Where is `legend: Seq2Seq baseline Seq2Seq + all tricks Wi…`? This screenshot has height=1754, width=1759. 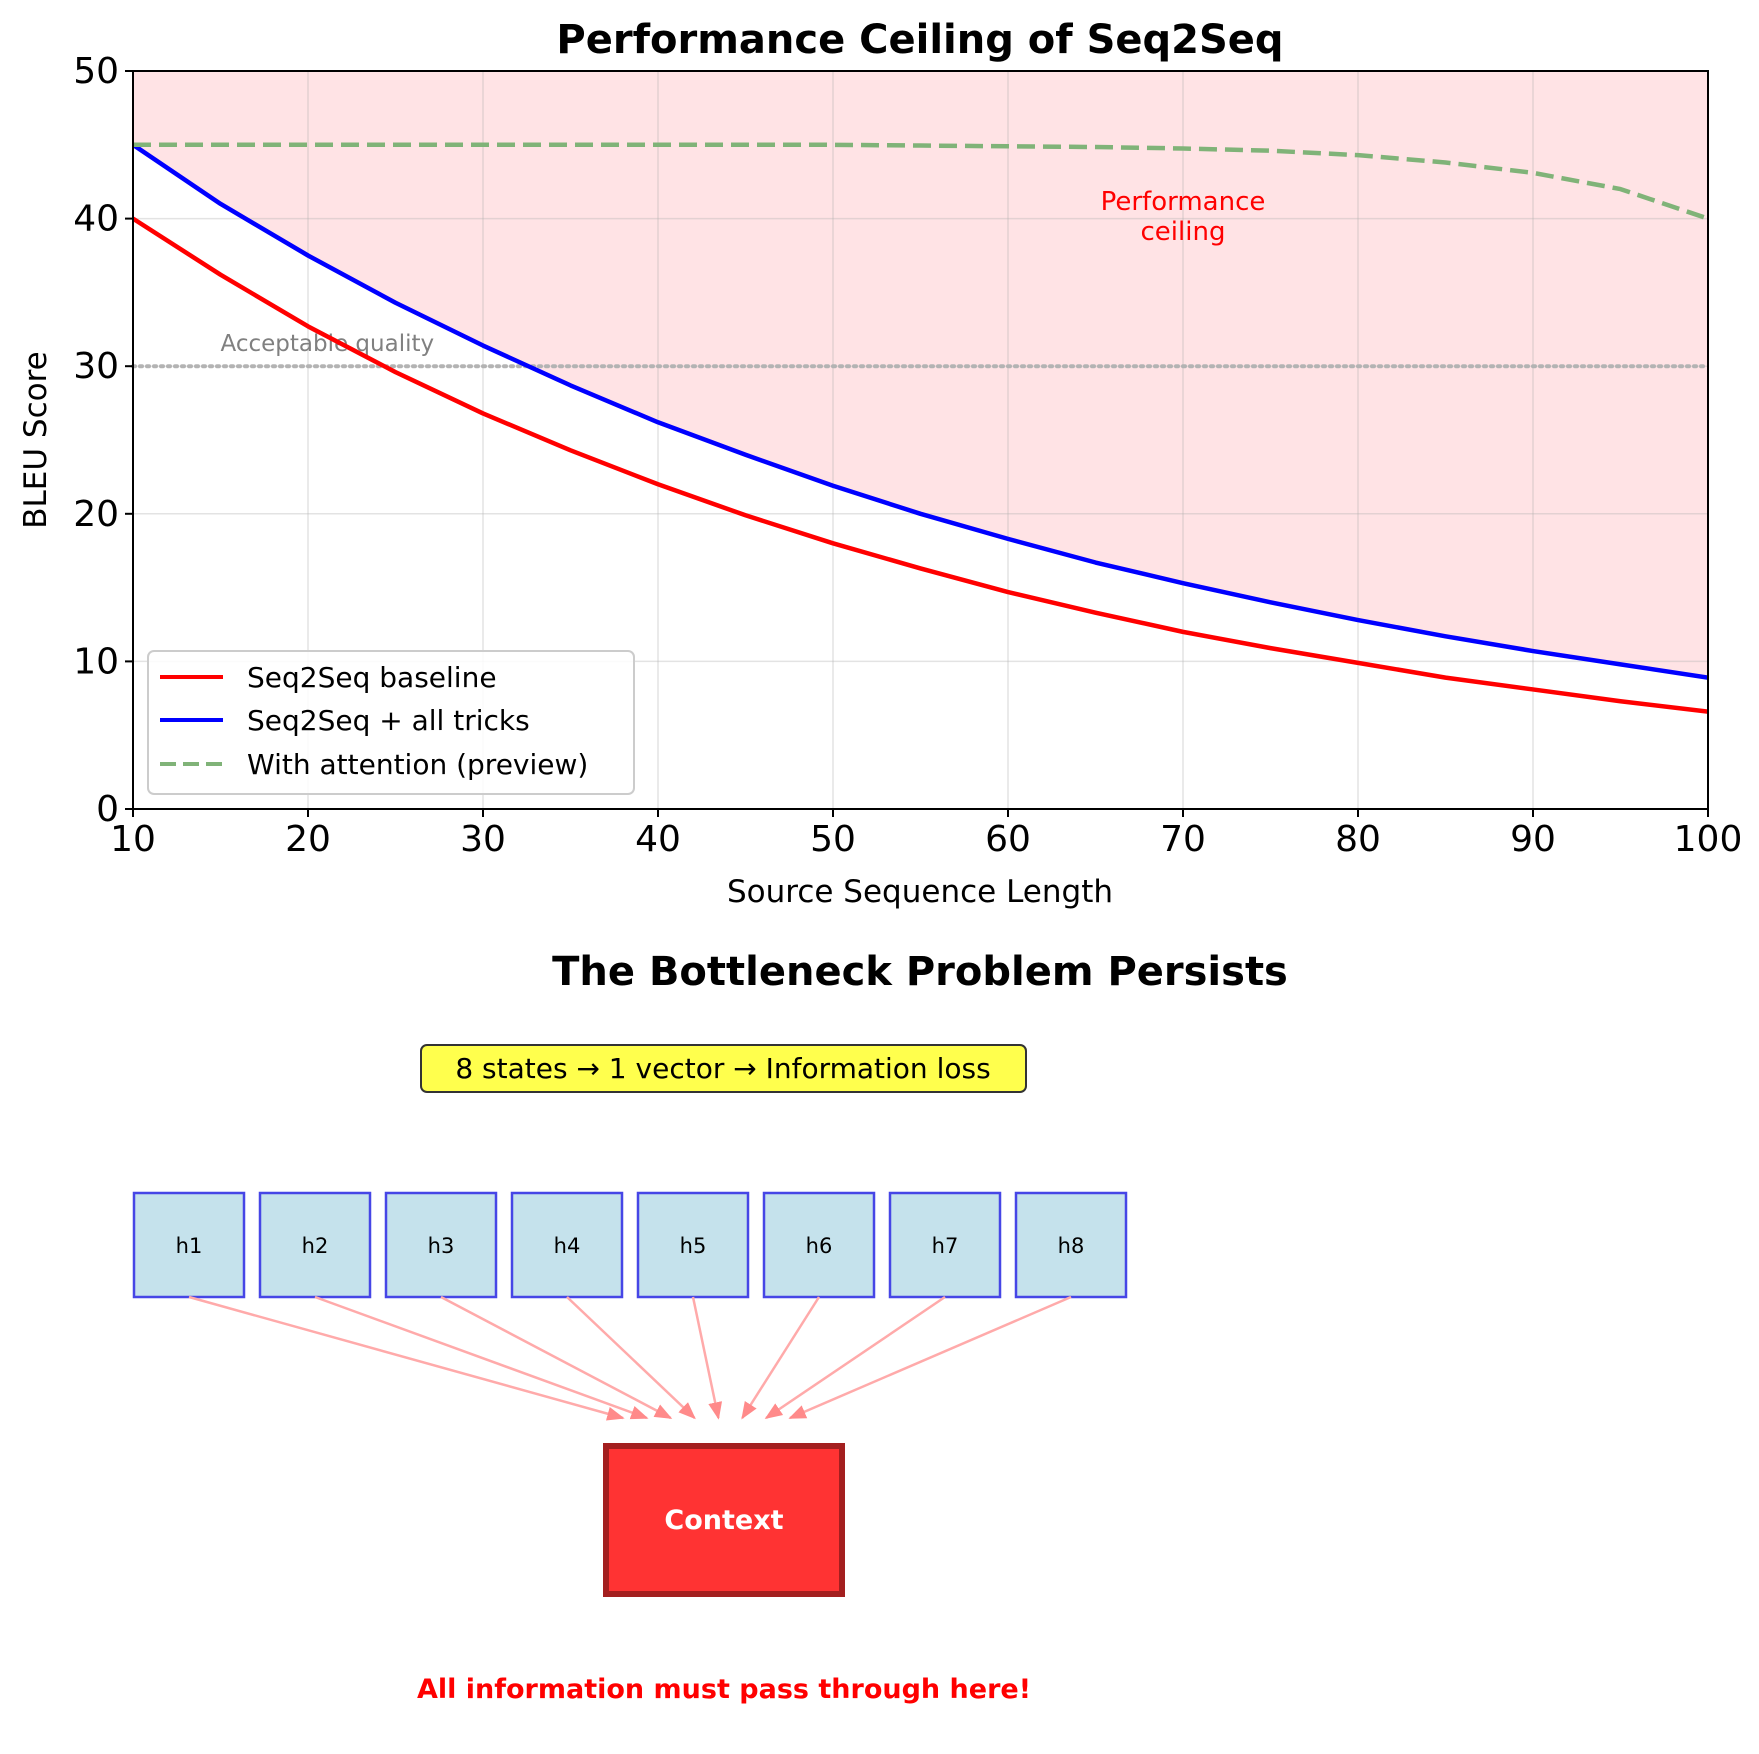
legend: Seq2Seq baseline Seq2Seq + all tricks Wi… is located at coordinates (391, 722).